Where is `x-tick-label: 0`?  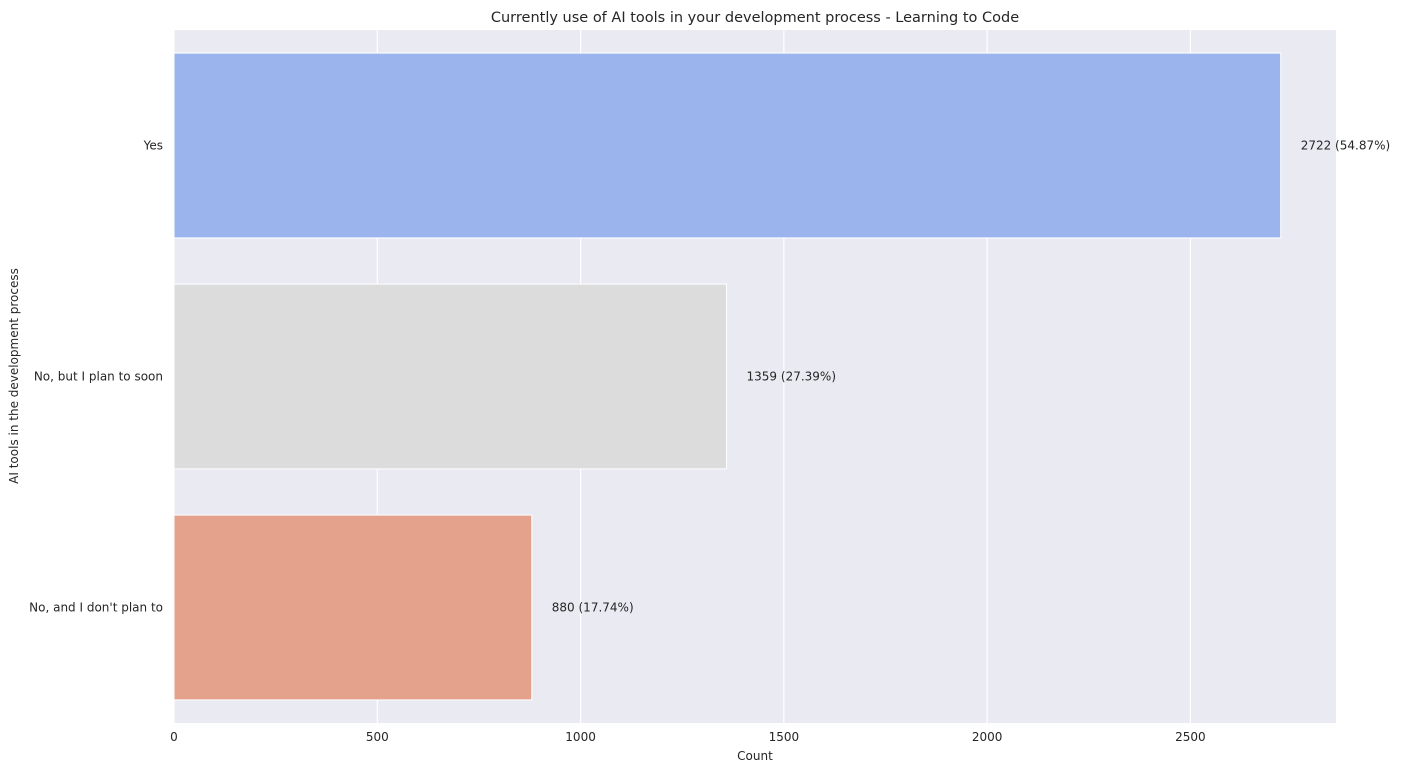 x-tick-label: 0 is located at coordinates (174, 737).